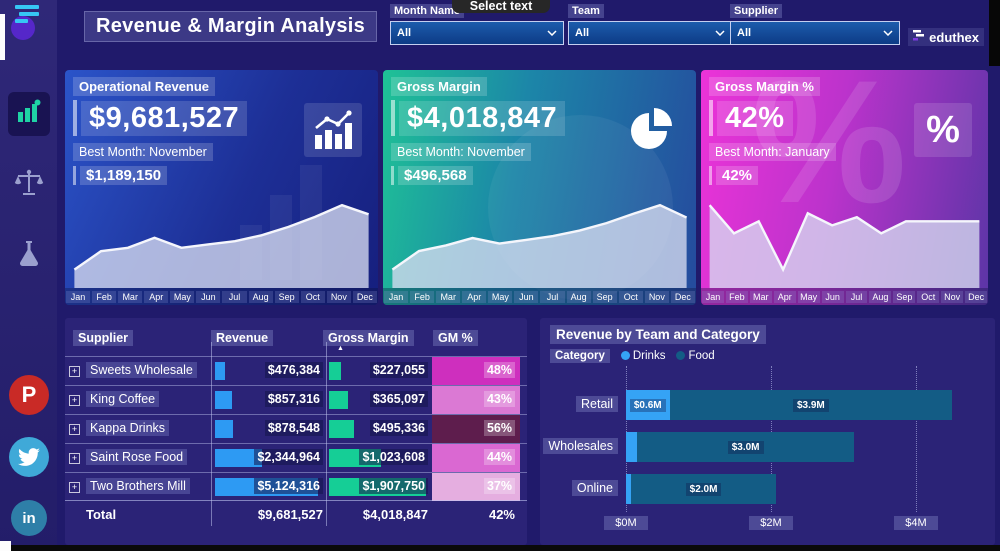 Image resolution: width=1000 pixels, height=551 pixels. I want to click on nav-item-balance, so click(29, 185).